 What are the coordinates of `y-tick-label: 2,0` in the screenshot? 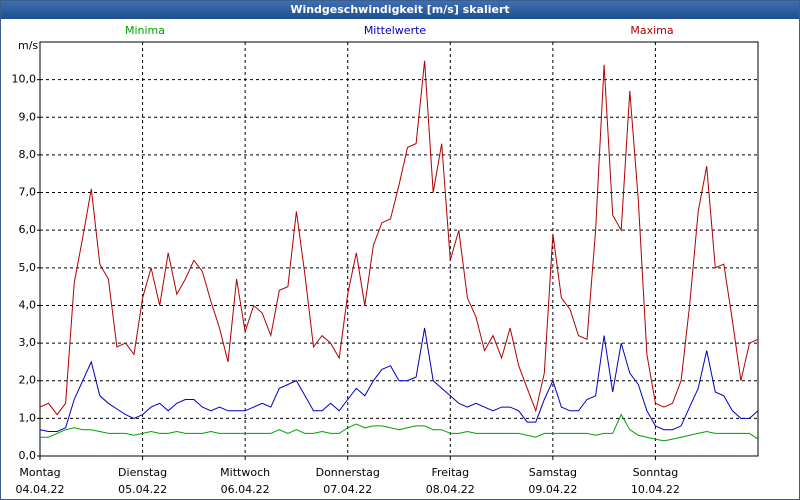 It's located at (28, 380).